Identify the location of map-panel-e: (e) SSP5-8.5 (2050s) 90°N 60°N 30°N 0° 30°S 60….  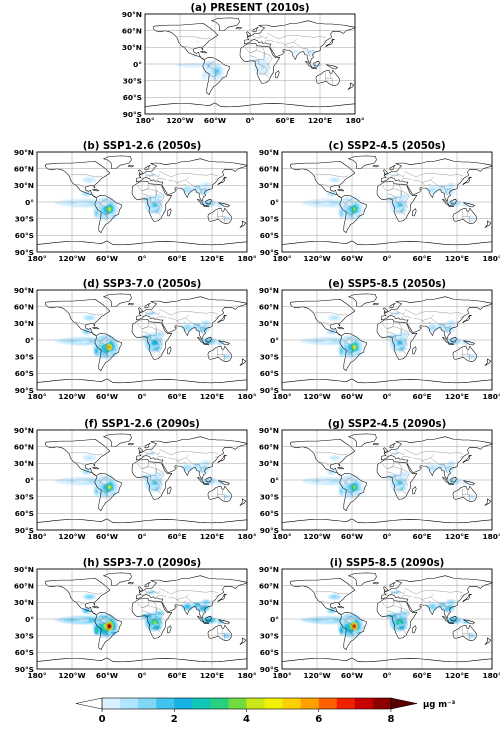
(379, 340).